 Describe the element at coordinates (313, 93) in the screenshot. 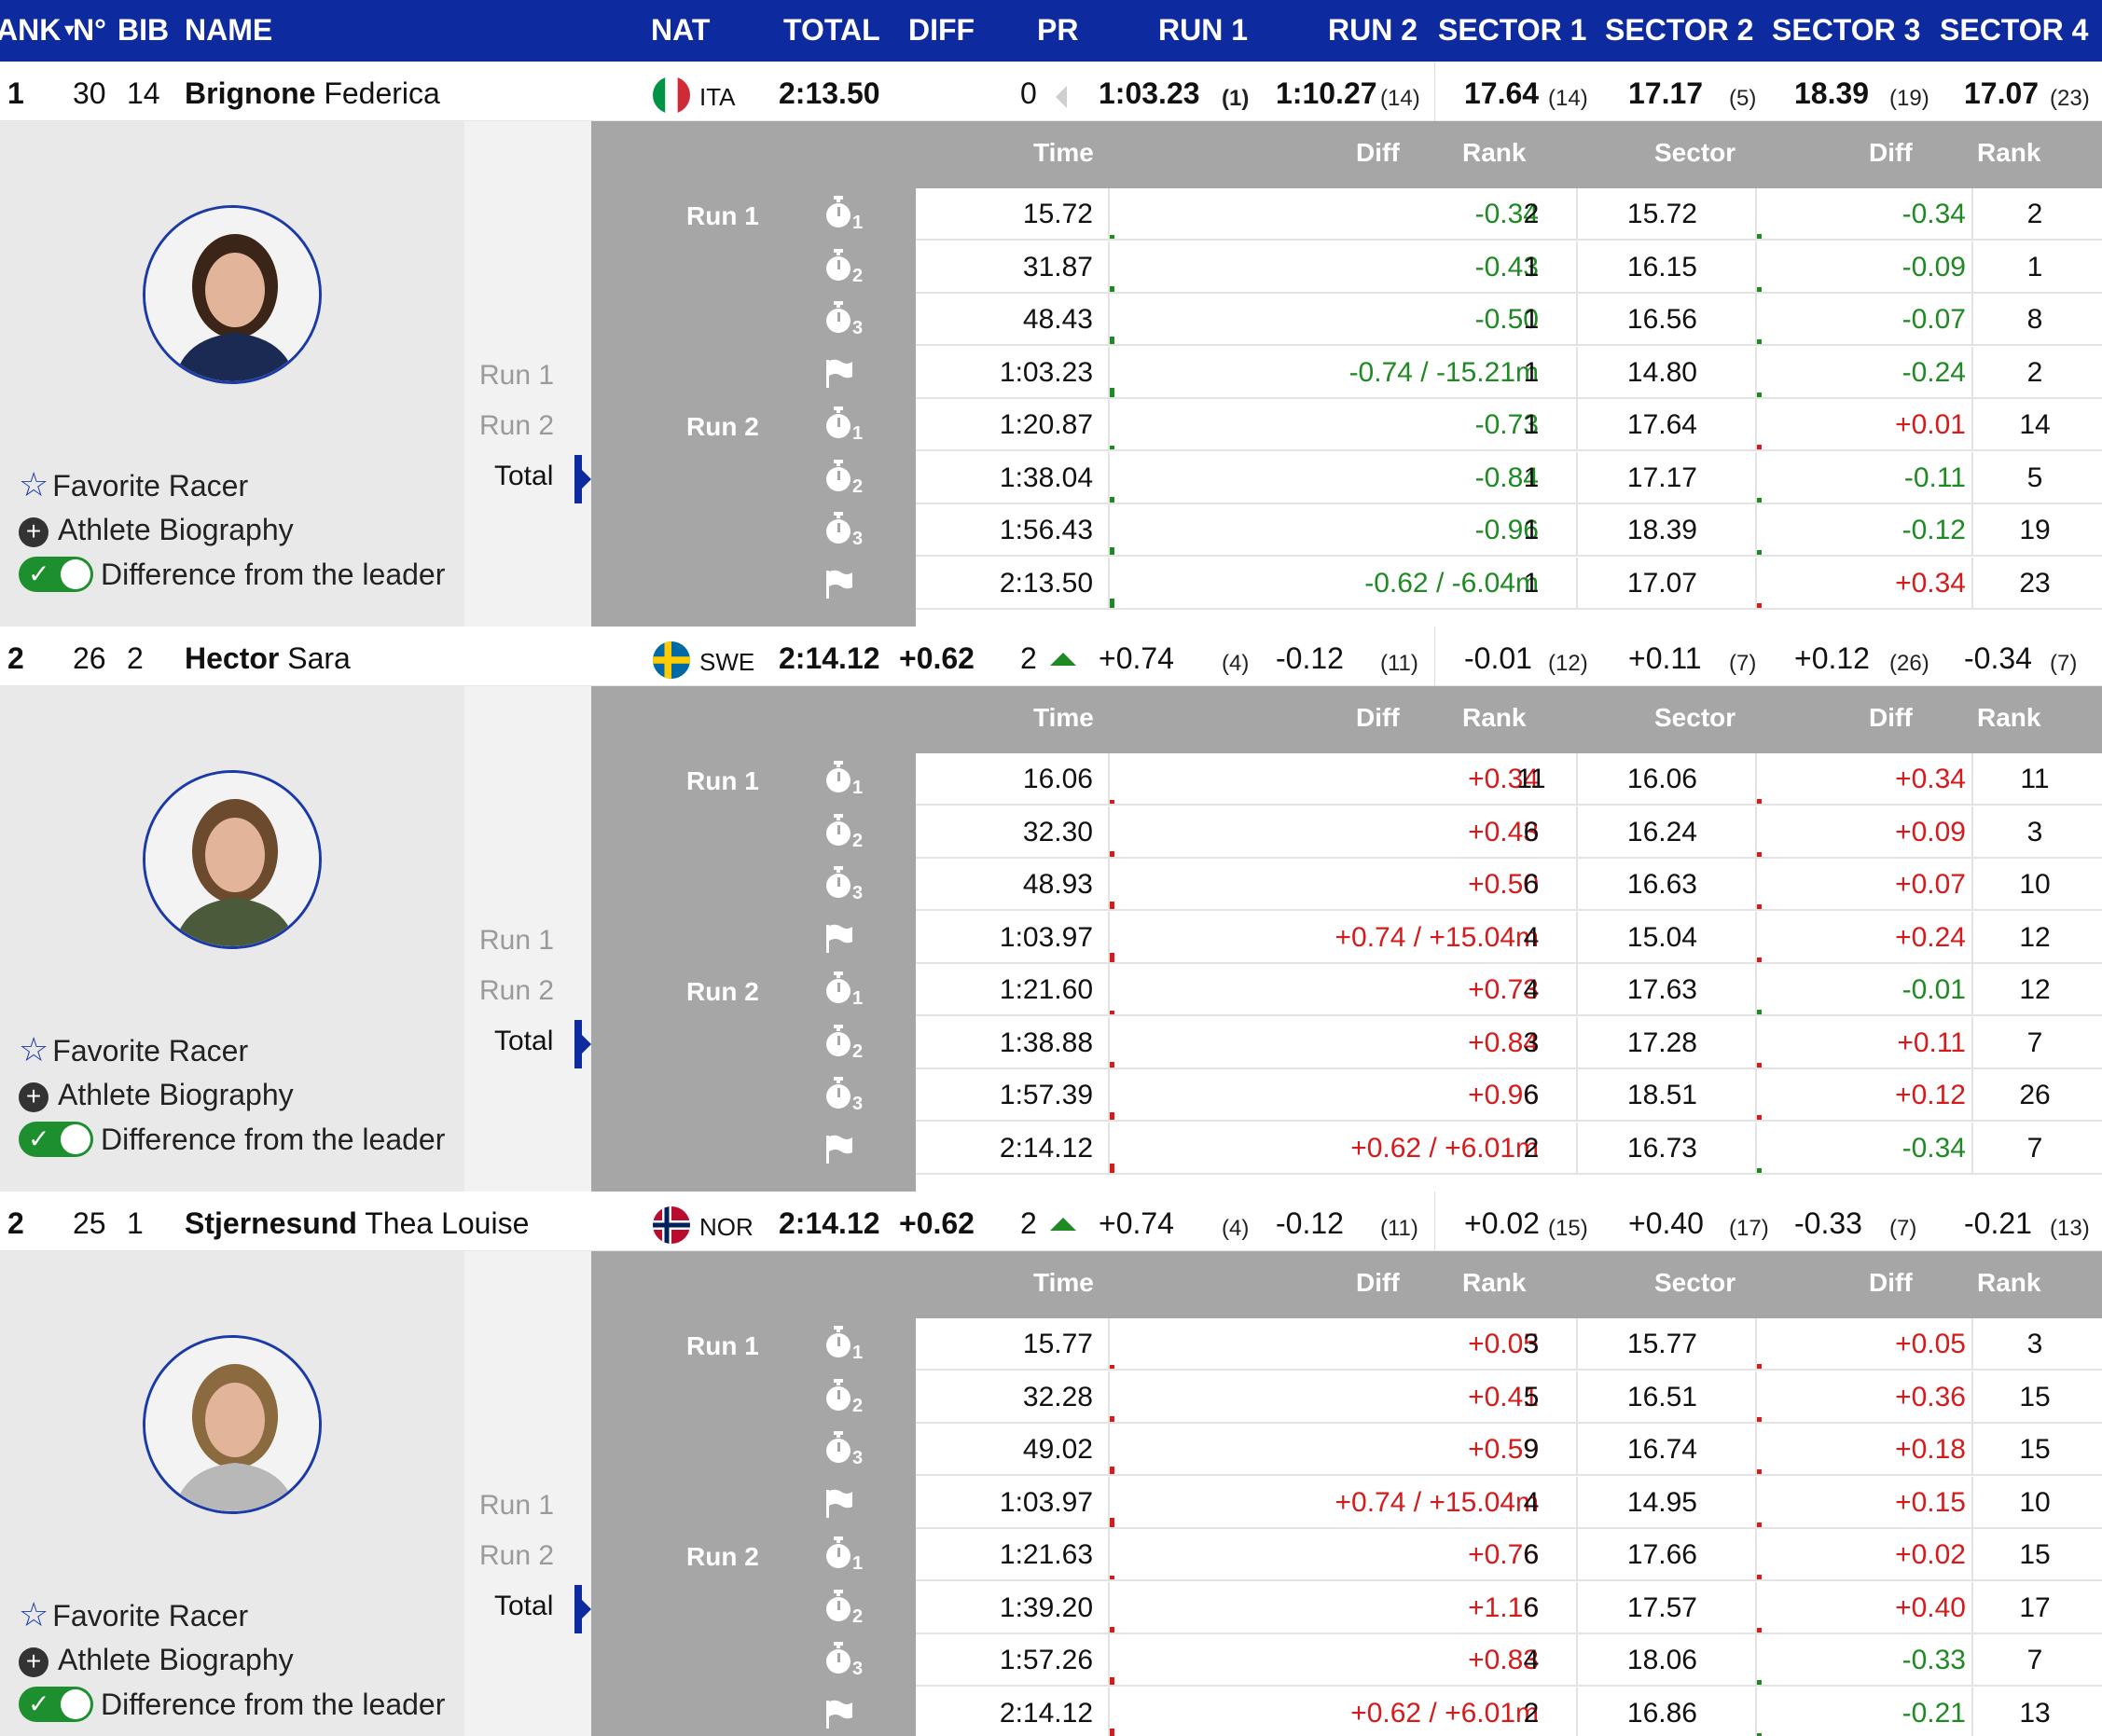

I see `racer-name: Brignone Federica` at that location.